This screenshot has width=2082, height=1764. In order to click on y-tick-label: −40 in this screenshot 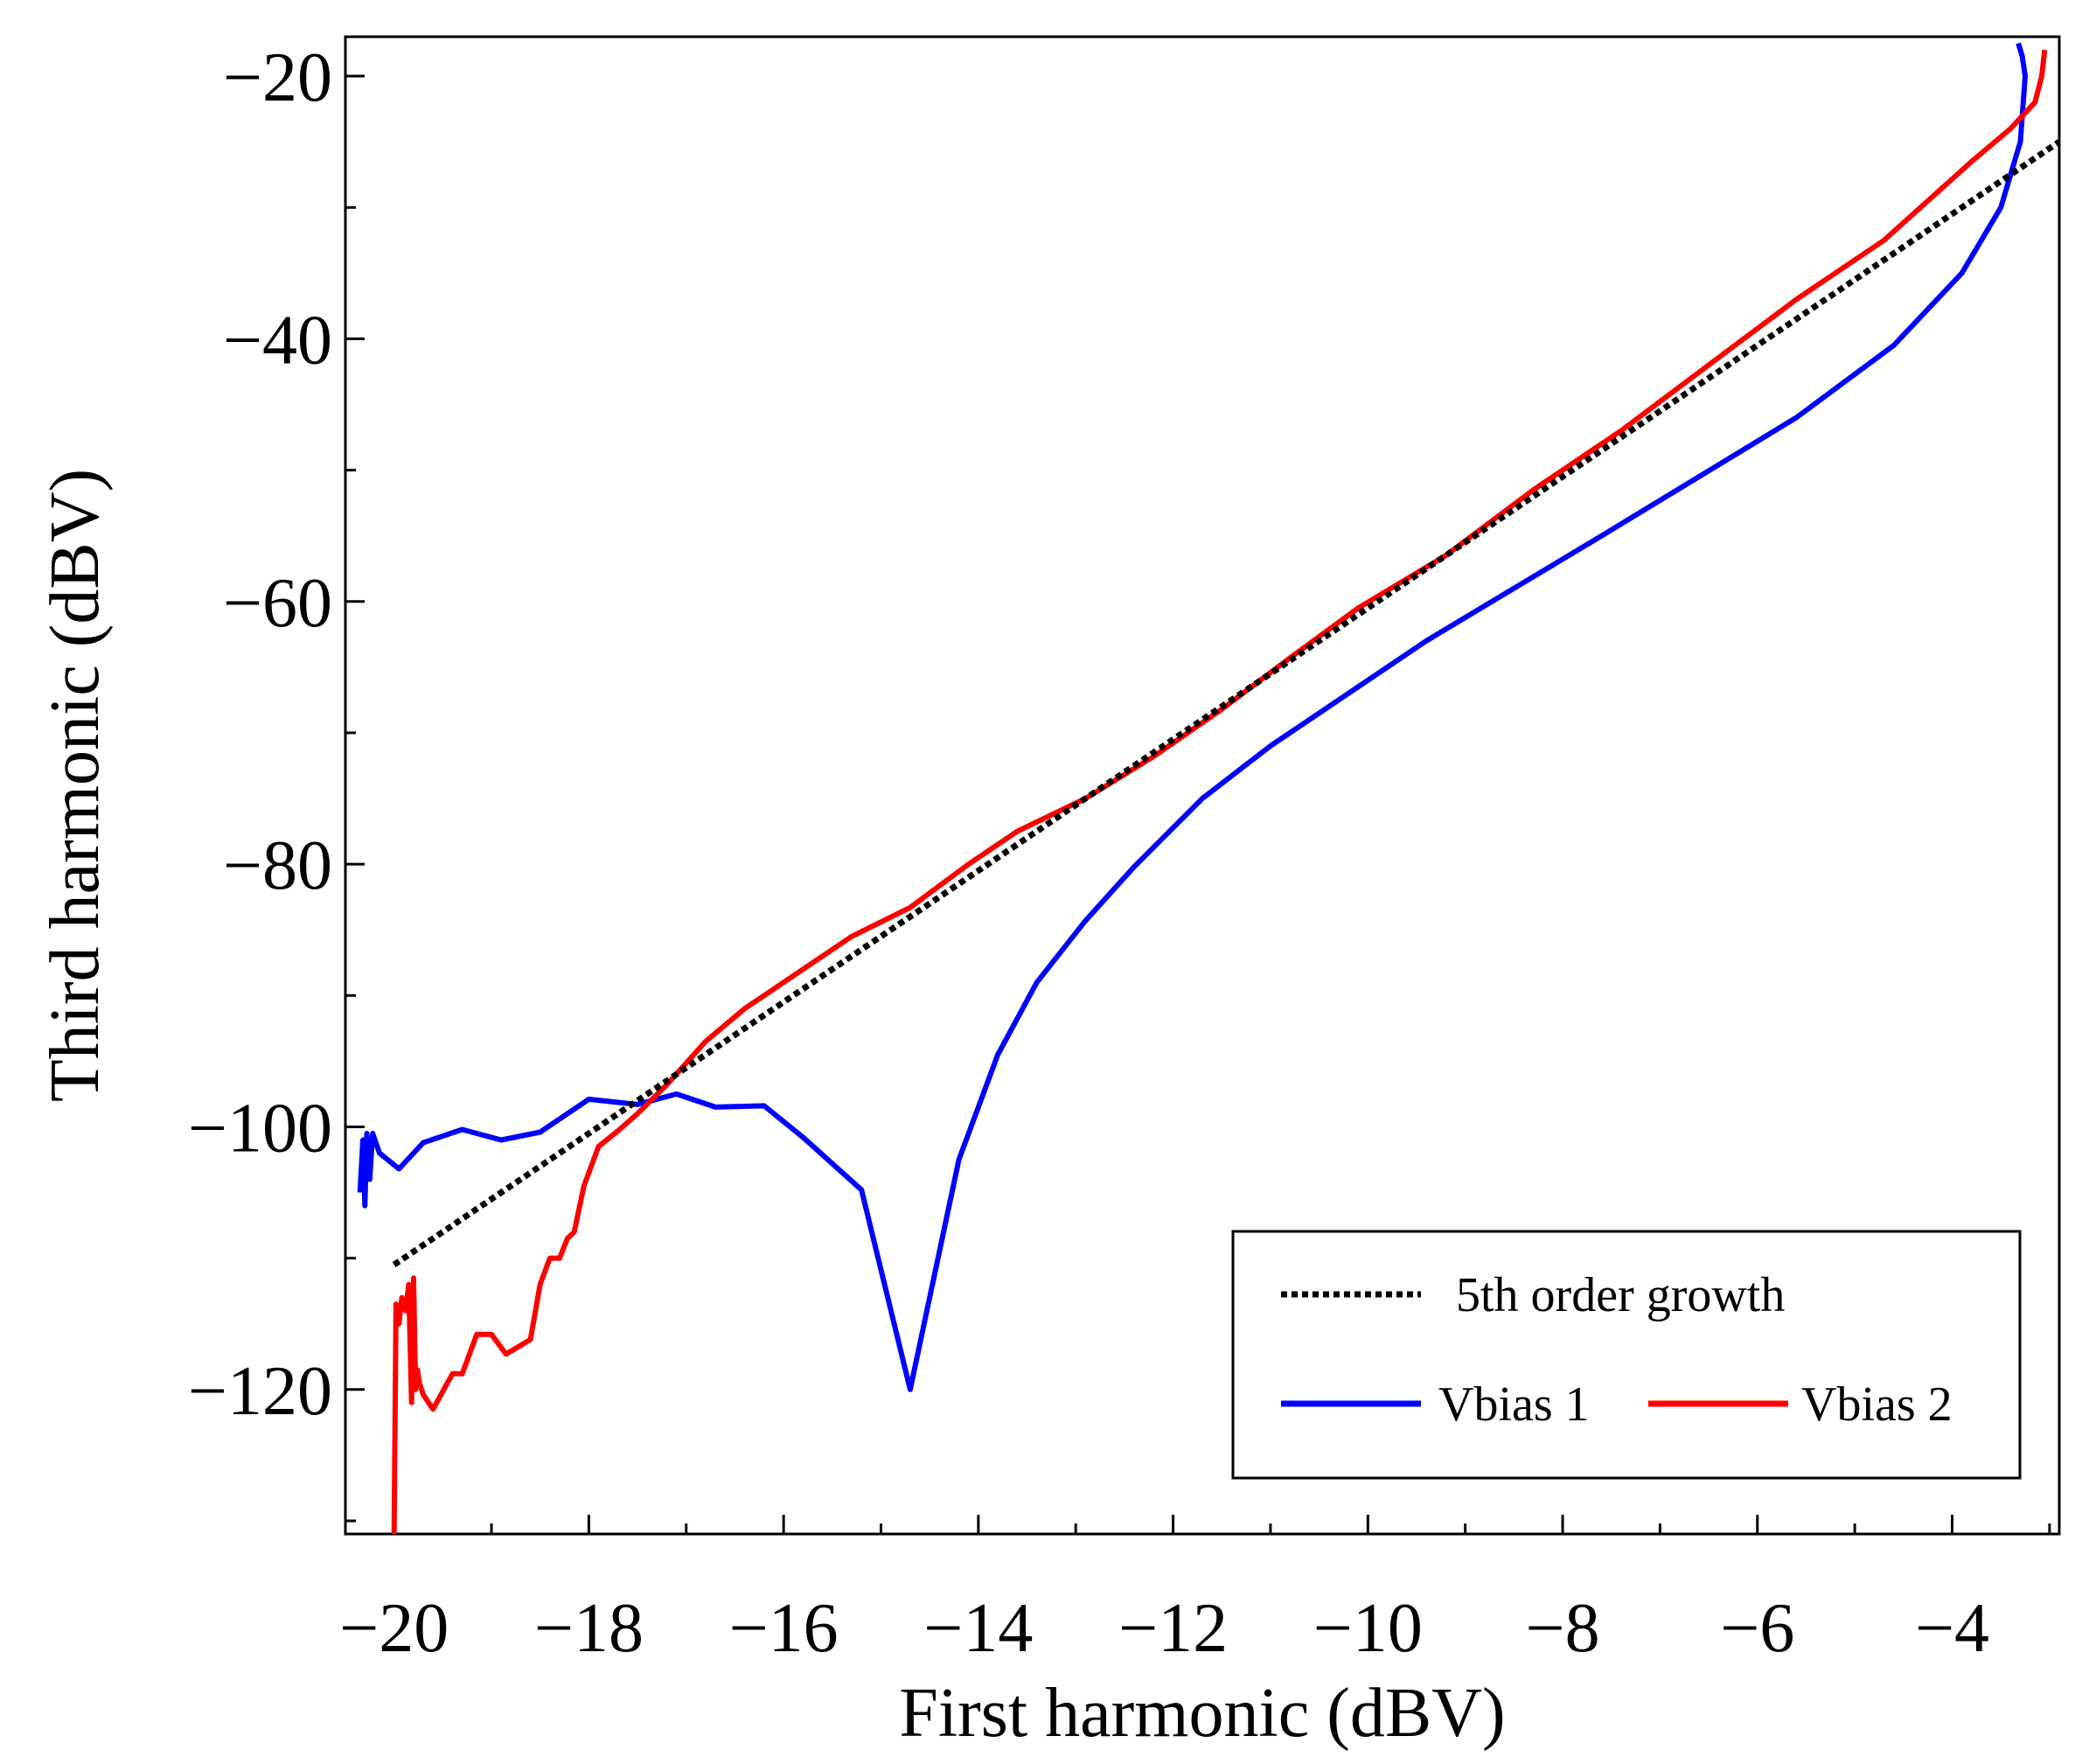, I will do `click(277, 340)`.